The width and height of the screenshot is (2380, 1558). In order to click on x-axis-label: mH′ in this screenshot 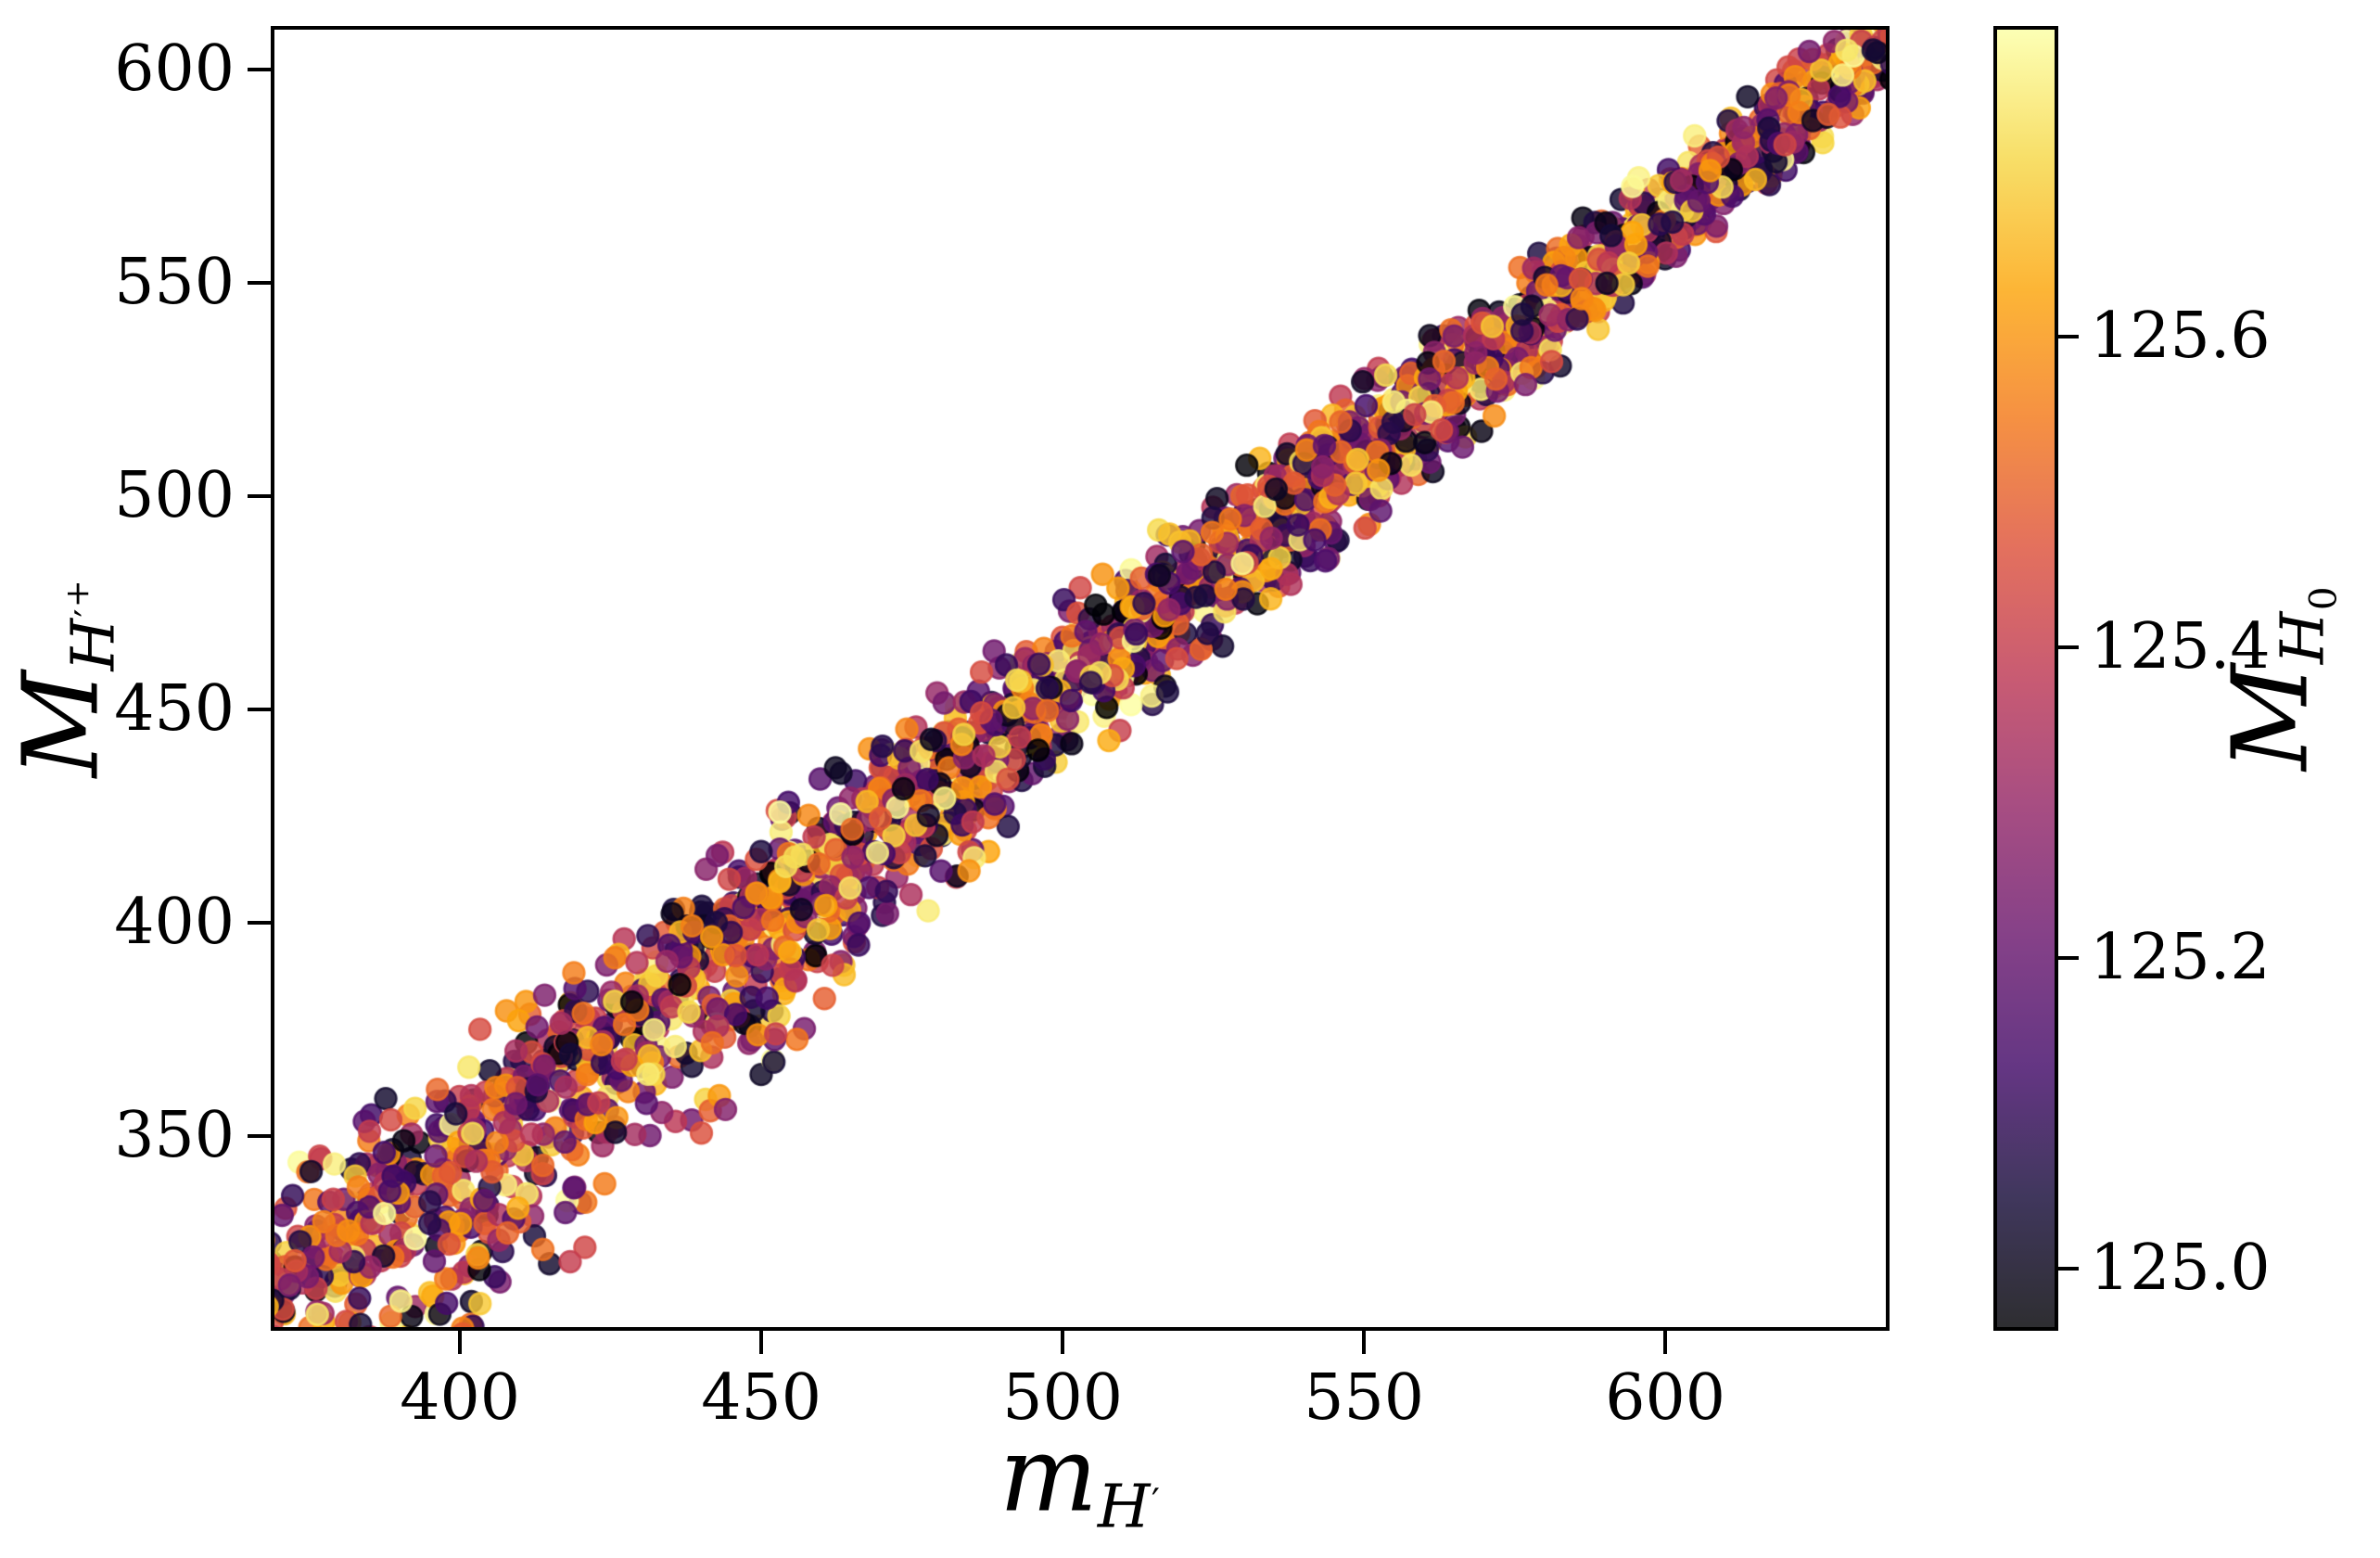, I will do `click(1080, 1490)`.